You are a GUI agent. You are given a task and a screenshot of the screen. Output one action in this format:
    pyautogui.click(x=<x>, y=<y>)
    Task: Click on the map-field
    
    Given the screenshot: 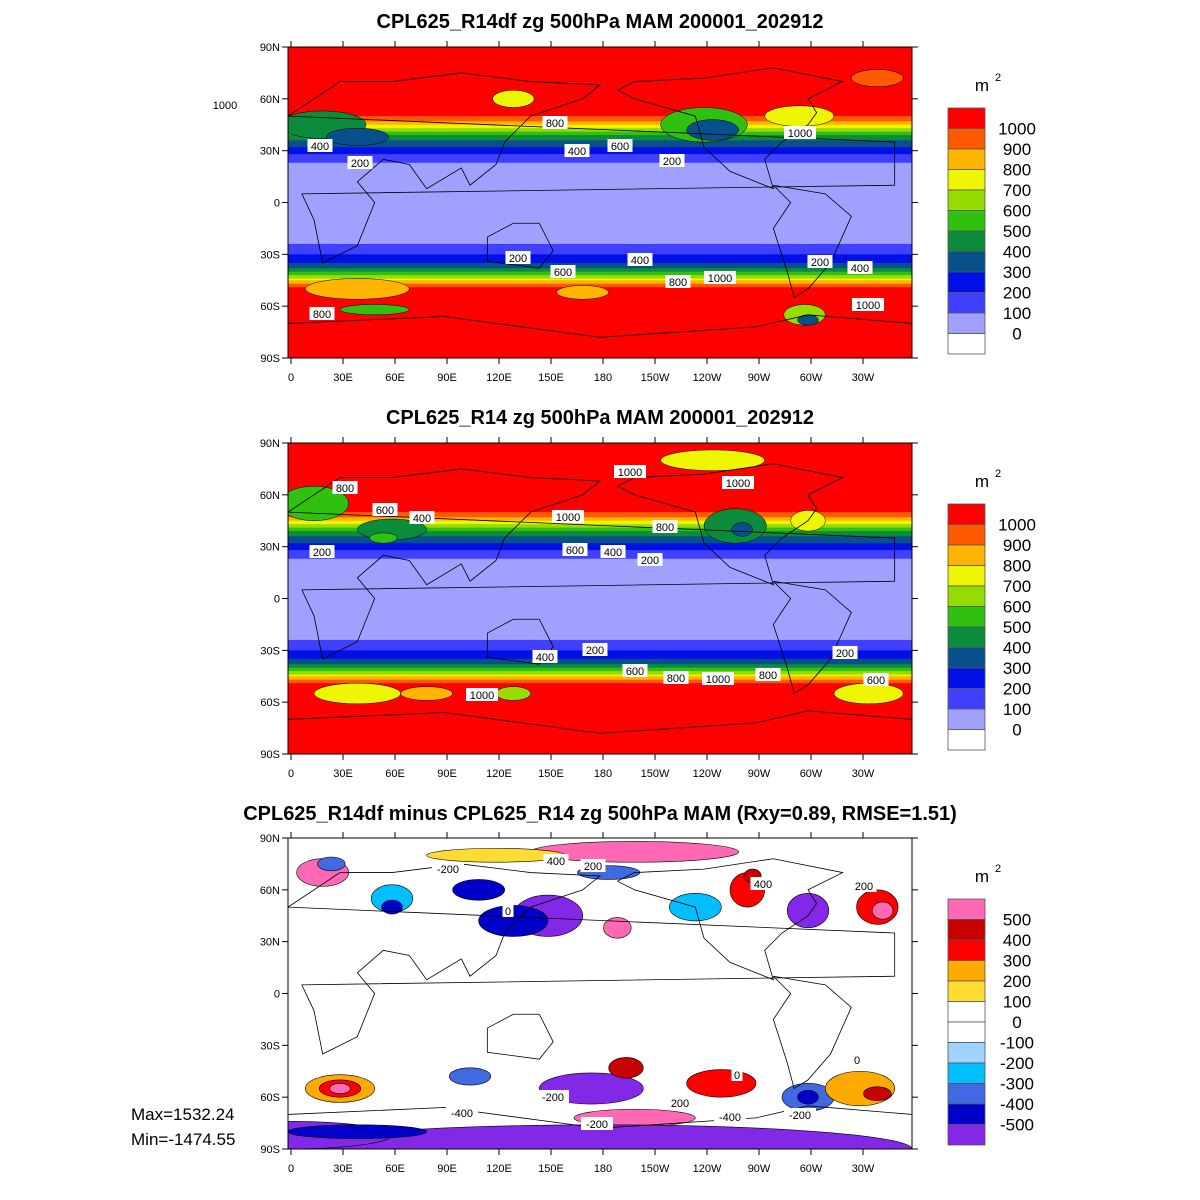 What is the action you would take?
    pyautogui.click(x=600, y=598)
    